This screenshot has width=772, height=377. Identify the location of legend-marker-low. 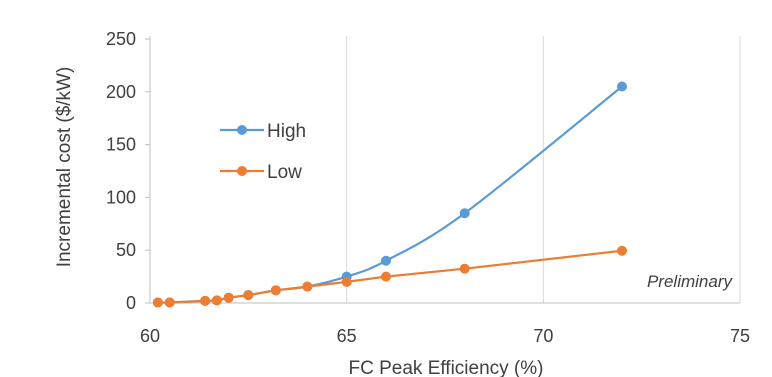
(242, 171).